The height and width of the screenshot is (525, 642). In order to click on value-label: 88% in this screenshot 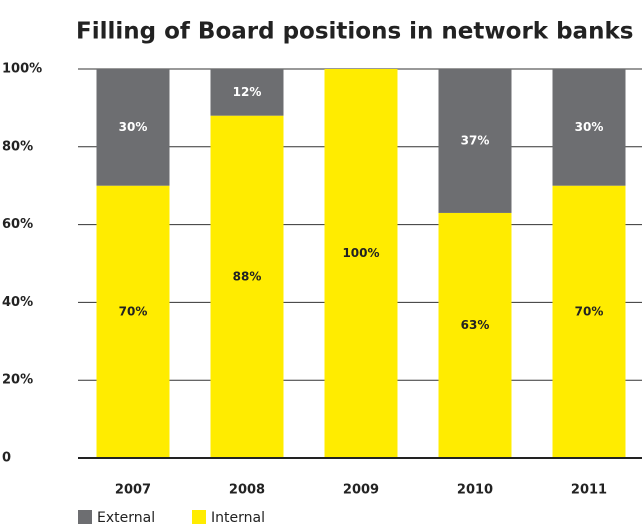, I will do `click(247, 276)`.